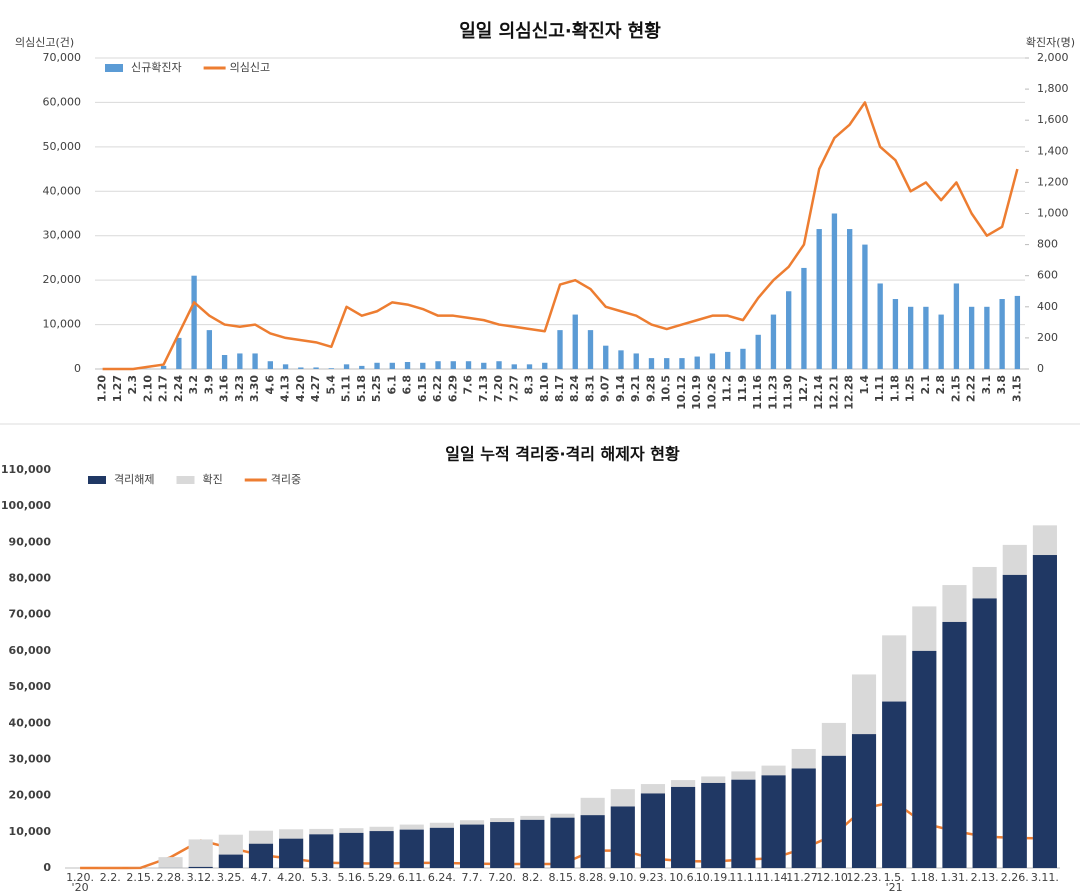 This screenshot has width=1080, height=894. Describe the element at coordinates (321, 877) in the screenshot. I see `x-tick-label: 5.3.` at that location.